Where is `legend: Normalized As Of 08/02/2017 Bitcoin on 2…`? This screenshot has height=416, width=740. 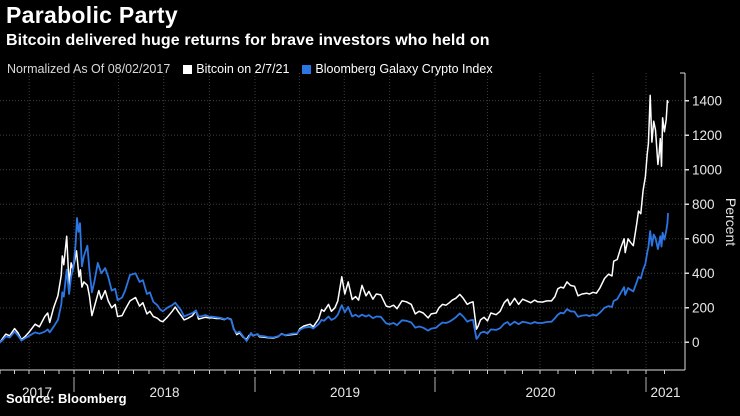
legend: Normalized As Of 08/02/2017 Bitcoin on 2… is located at coordinates (250, 69).